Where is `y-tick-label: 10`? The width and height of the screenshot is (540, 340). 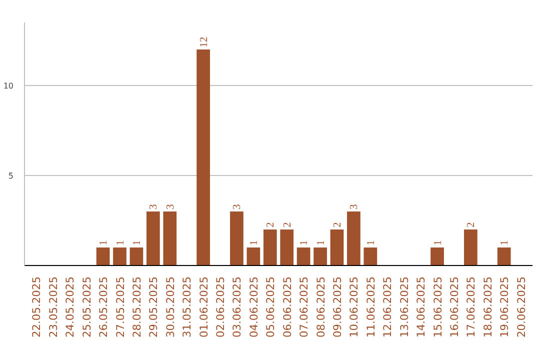
y-tick-label: 10 is located at coordinates (8, 86).